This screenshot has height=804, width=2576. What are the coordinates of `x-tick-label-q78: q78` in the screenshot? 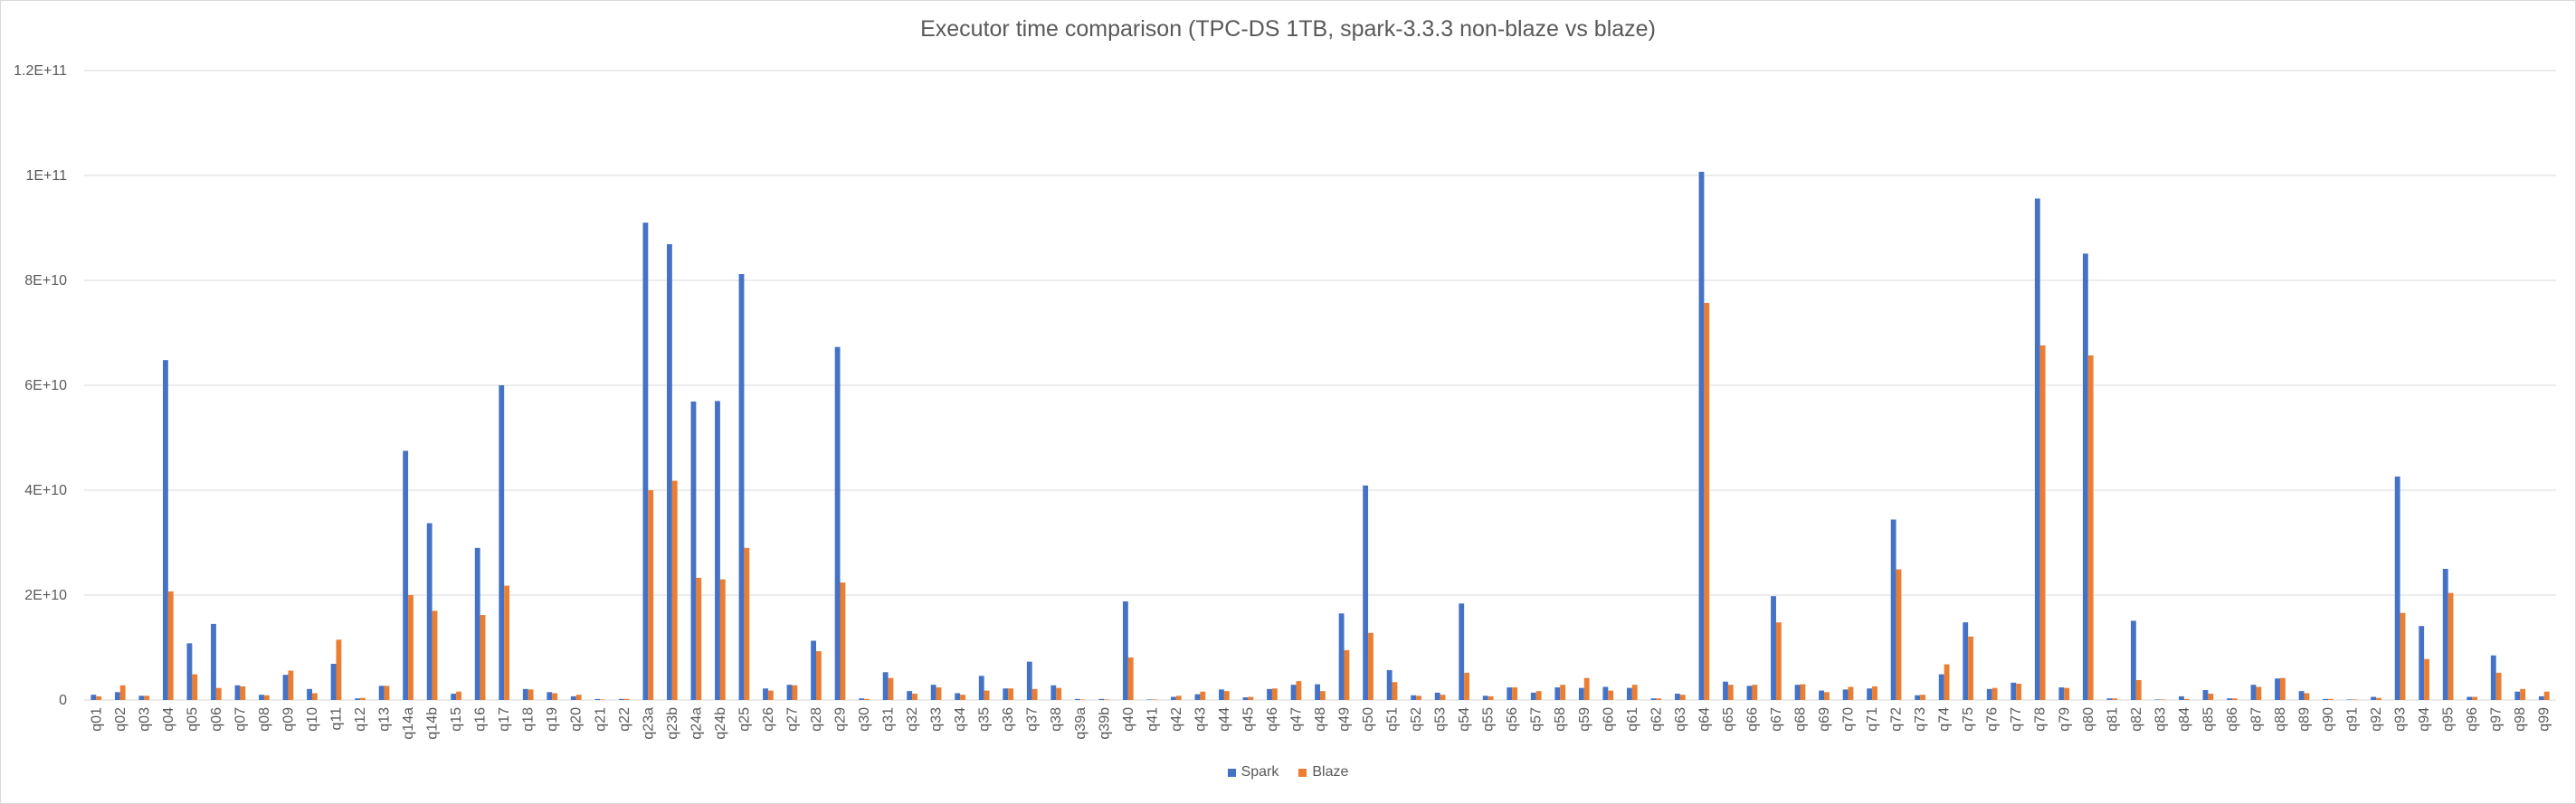 It's located at (2040, 720).